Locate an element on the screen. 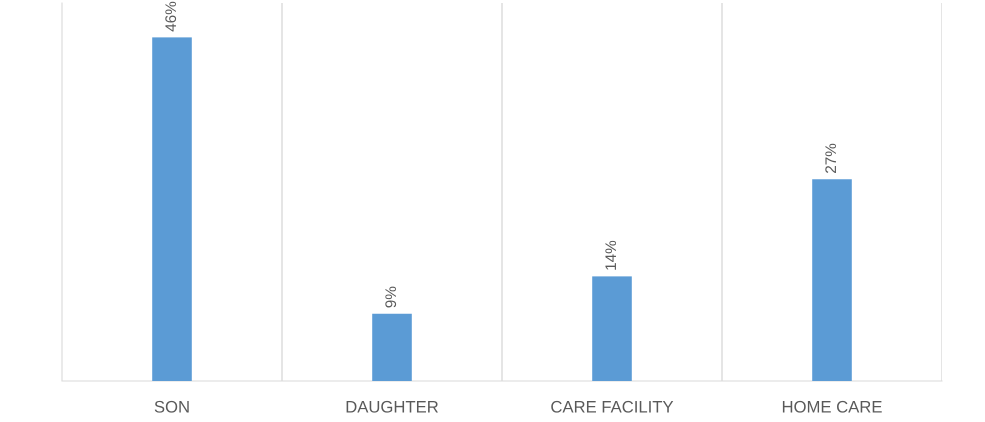  x-tick-label: CARE FACILITY is located at coordinates (612, 406).